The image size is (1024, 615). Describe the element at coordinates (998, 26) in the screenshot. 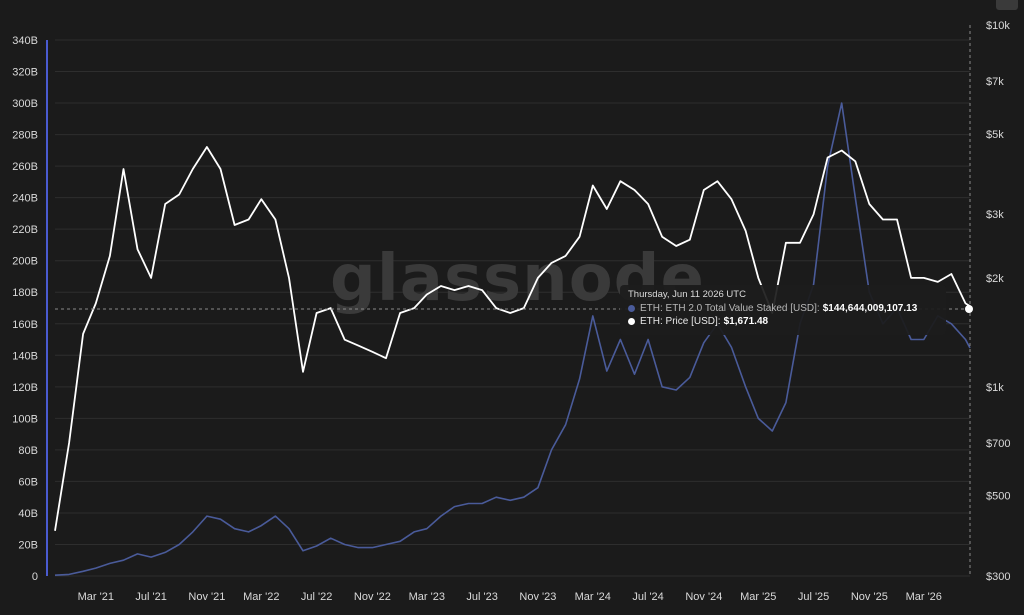

I see `right-tick-label: $10k` at that location.